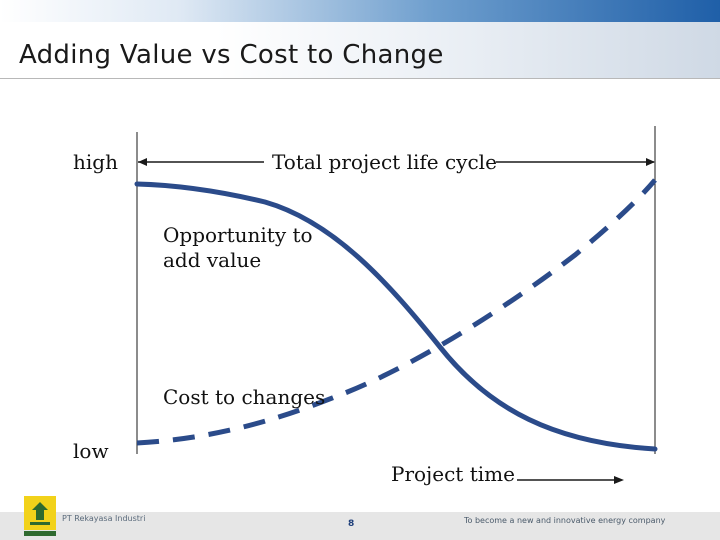  What do you see at coordinates (360, 11) in the screenshot?
I see `top-gradient-bar` at bounding box center [360, 11].